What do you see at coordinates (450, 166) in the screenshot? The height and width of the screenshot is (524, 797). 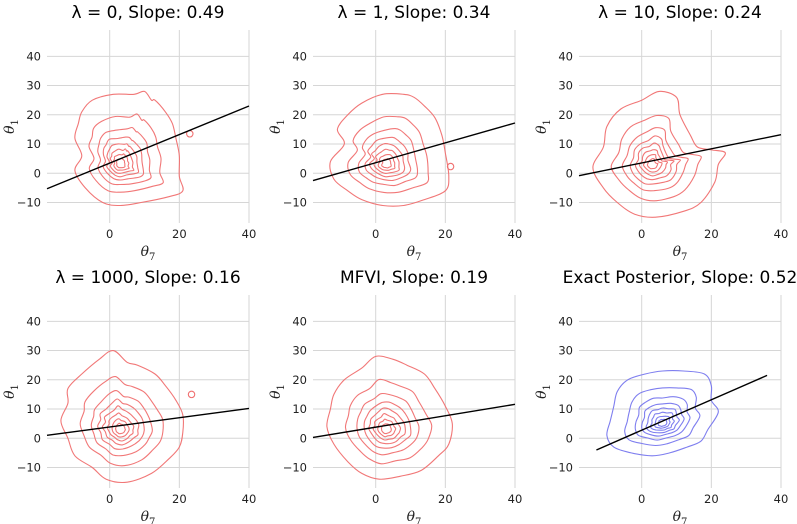 I see `contour-small-loop` at bounding box center [450, 166].